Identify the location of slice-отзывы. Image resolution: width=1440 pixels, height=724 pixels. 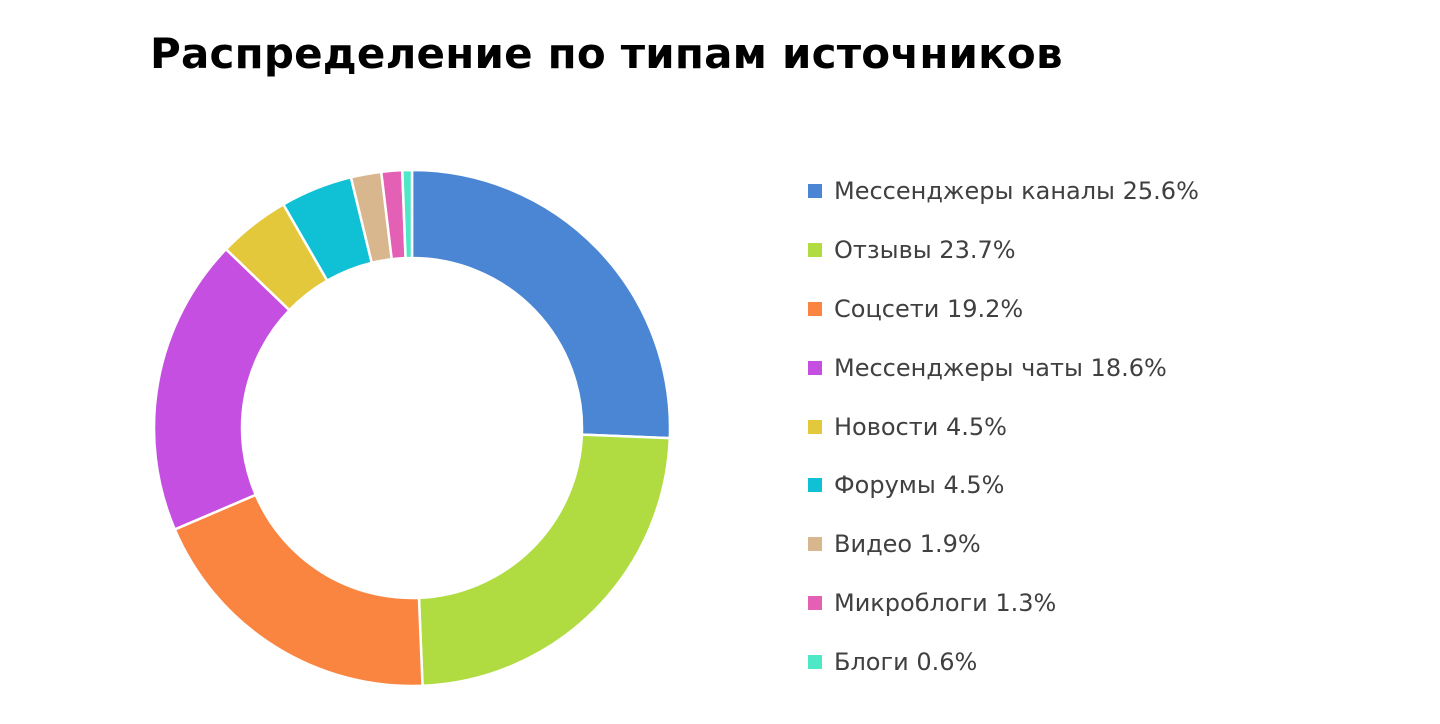
(544, 560).